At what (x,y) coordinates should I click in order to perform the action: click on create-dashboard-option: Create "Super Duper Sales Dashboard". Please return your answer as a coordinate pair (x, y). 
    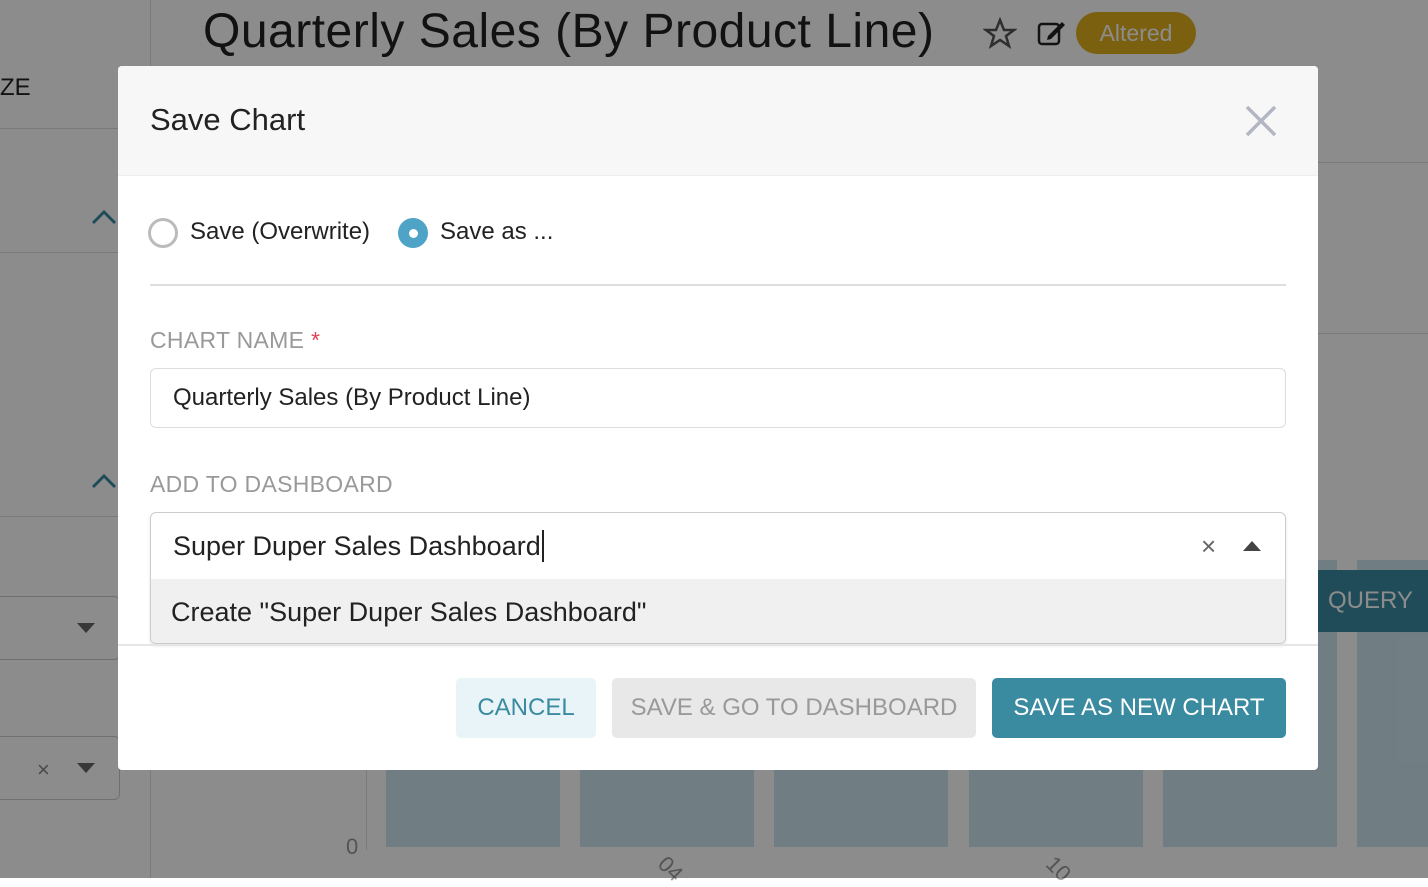
    Looking at the image, I should click on (718, 611).